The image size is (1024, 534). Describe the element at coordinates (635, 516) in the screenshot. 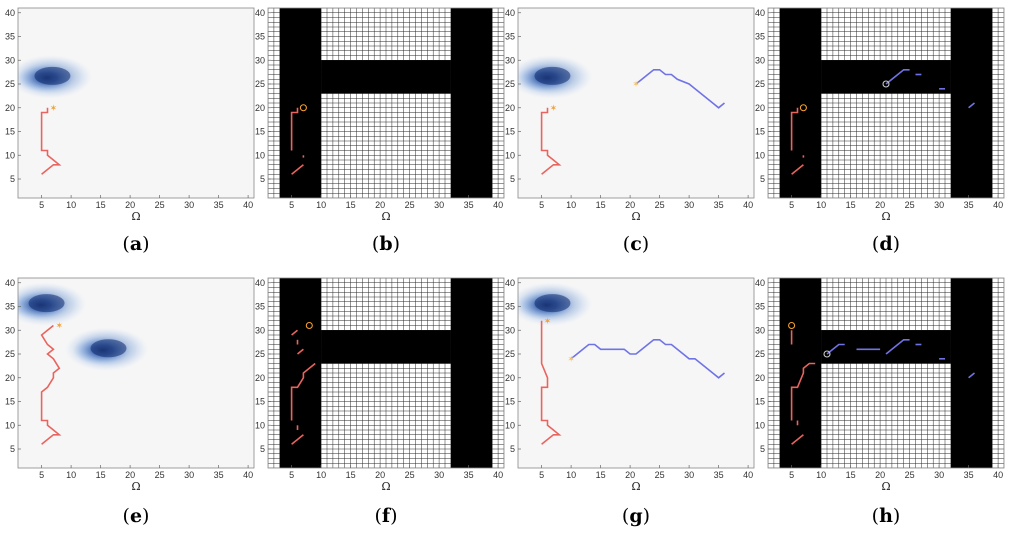

I see `panel-caption-letter: g` at that location.